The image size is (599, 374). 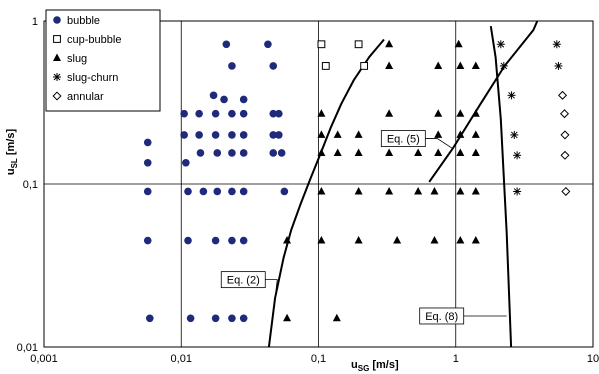 What do you see at coordinates (343, 55) in the screenshot?
I see `series-cup-bubble` at bounding box center [343, 55].